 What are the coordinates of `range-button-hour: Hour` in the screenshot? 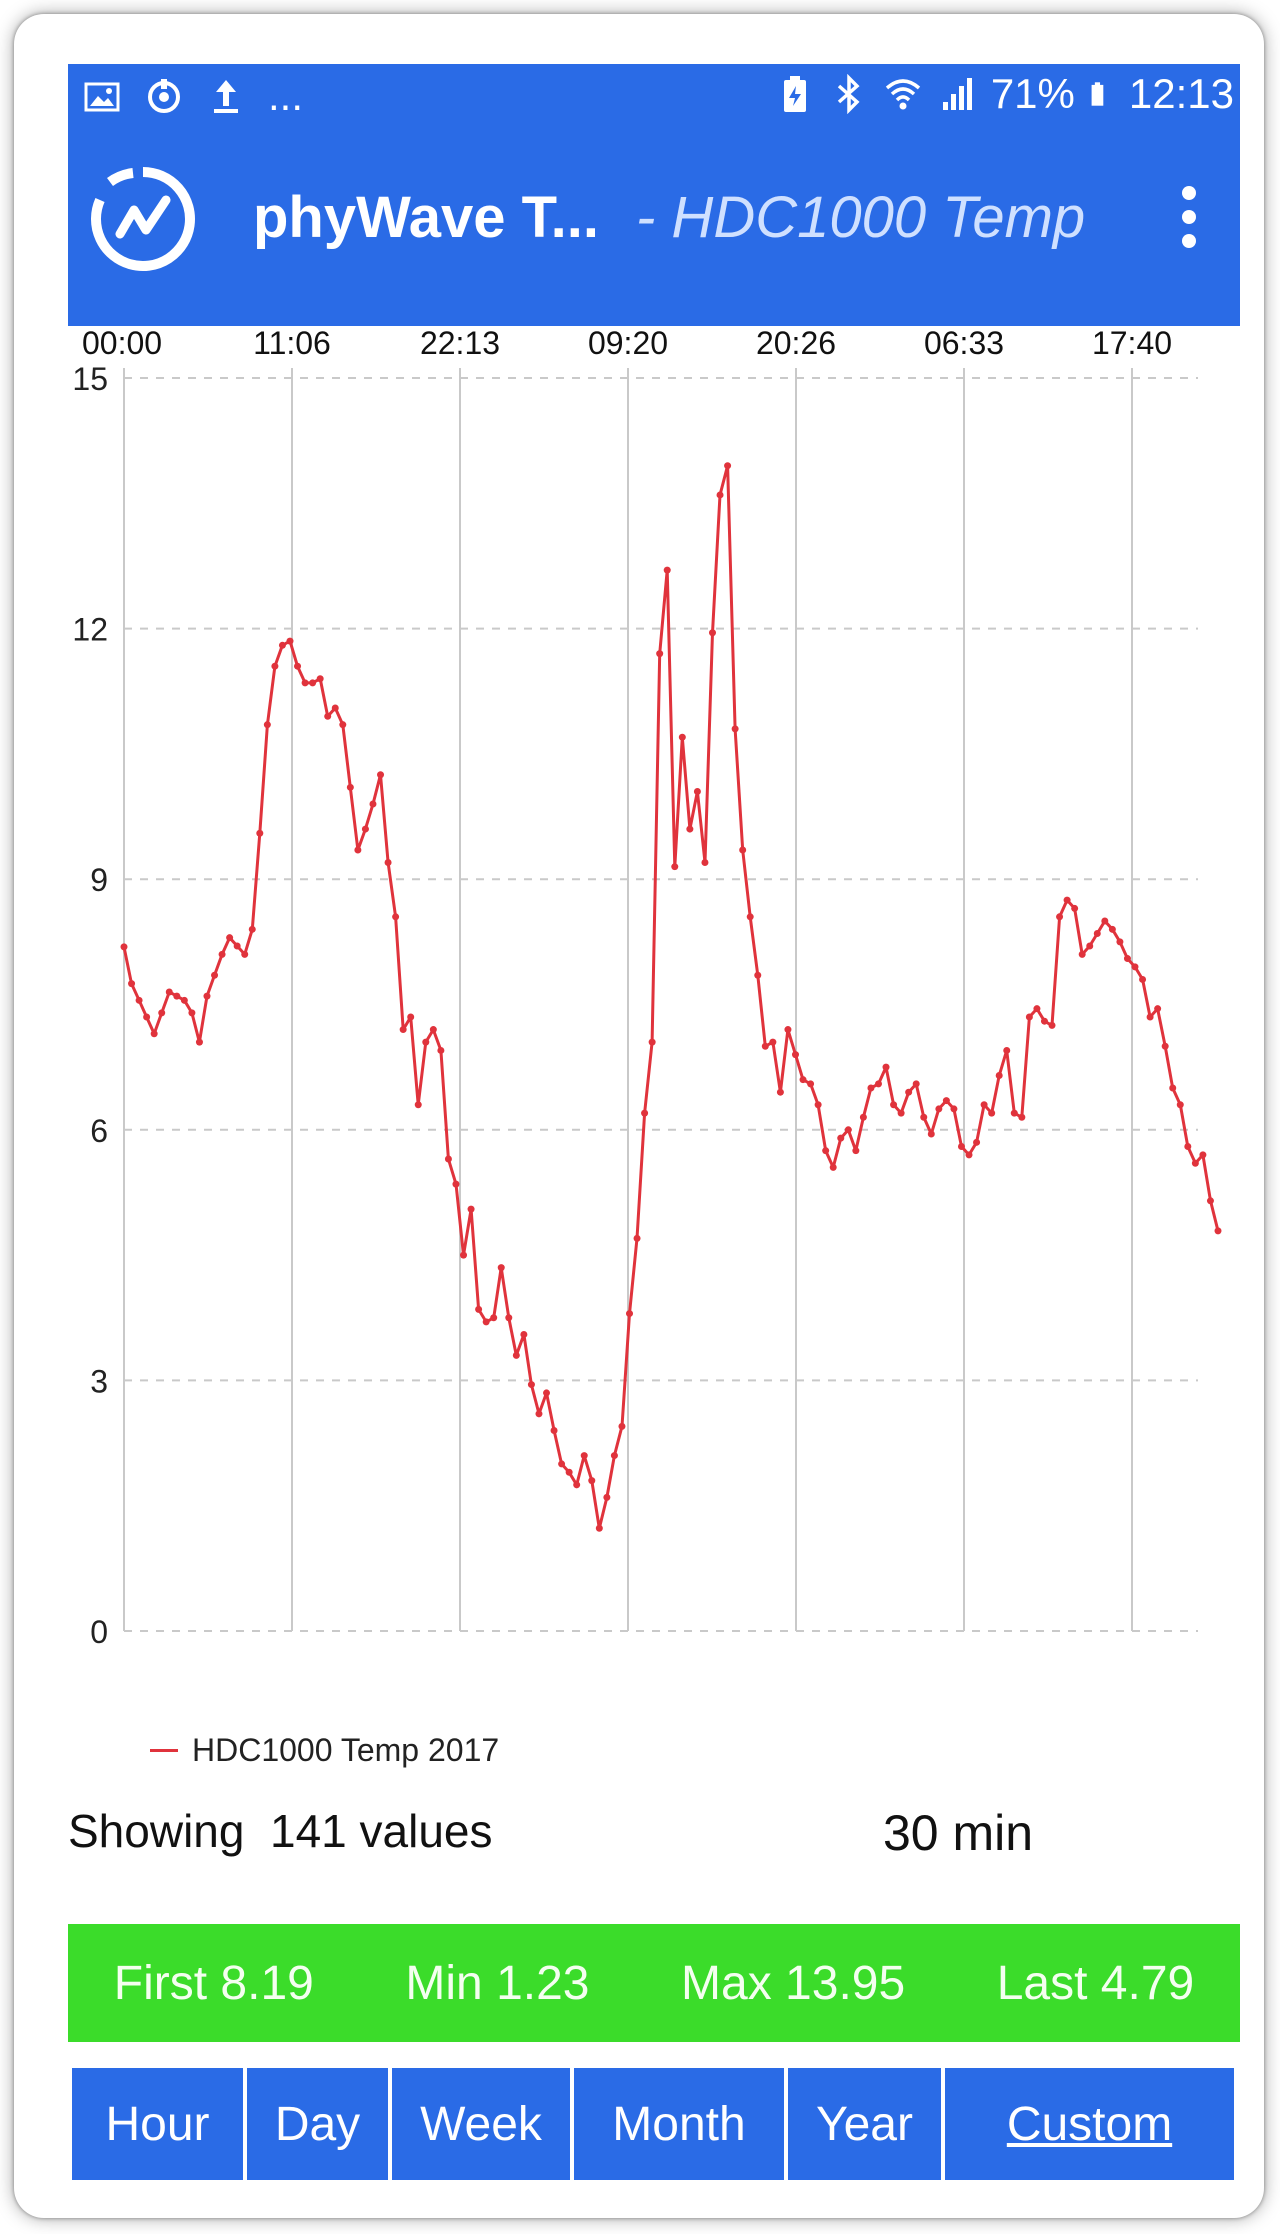 It's located at (157, 2124).